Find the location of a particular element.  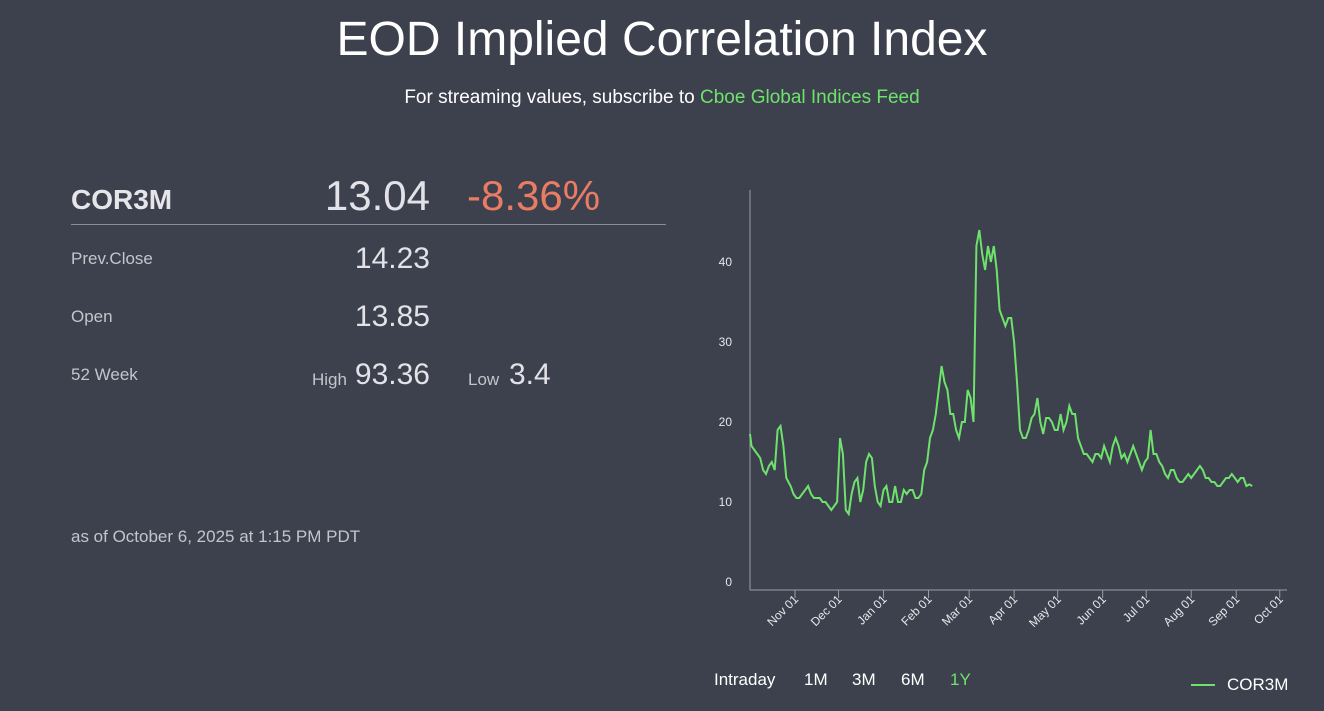

legend-swatch is located at coordinates (1203, 685).